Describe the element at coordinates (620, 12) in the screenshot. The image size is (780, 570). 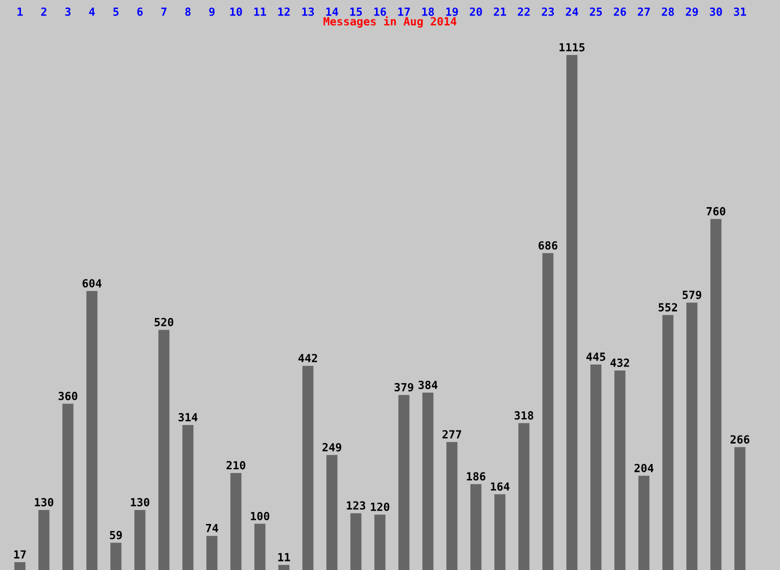
I see `x-tick-label: 26` at that location.